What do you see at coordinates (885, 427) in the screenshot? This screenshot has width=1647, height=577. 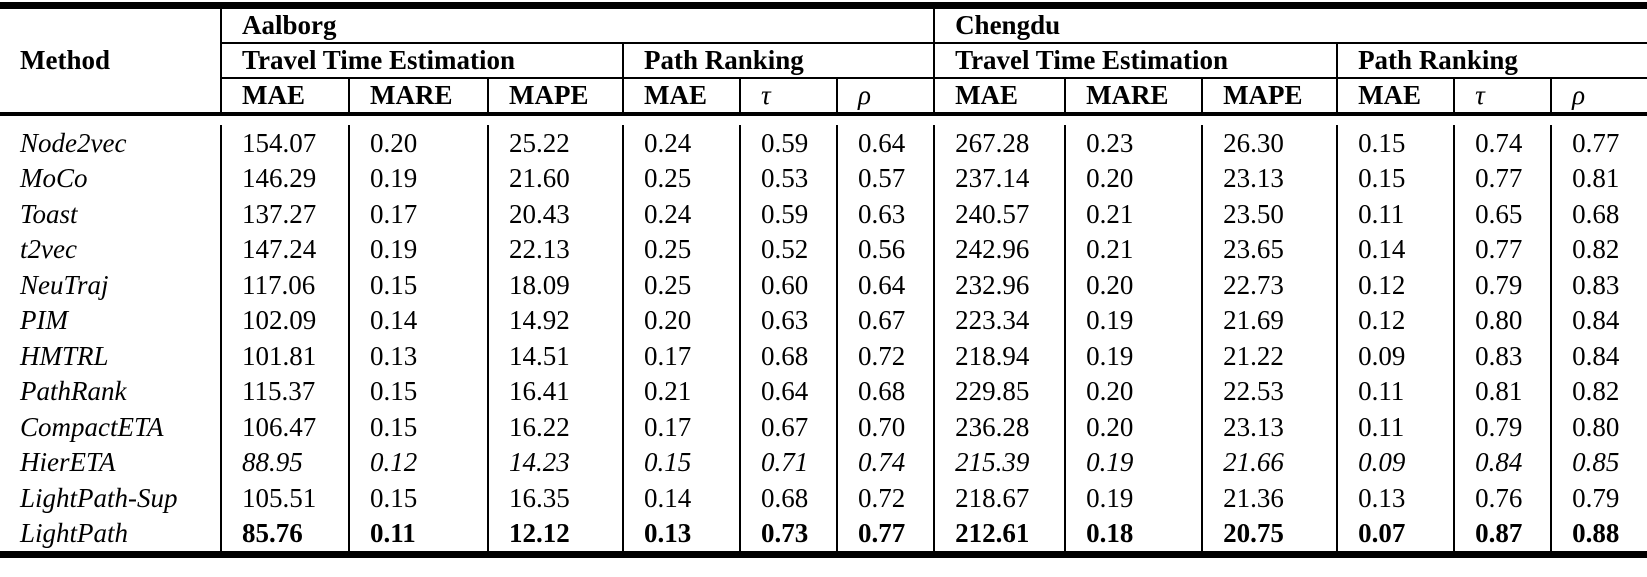 I see `metric-value: 0.70` at bounding box center [885, 427].